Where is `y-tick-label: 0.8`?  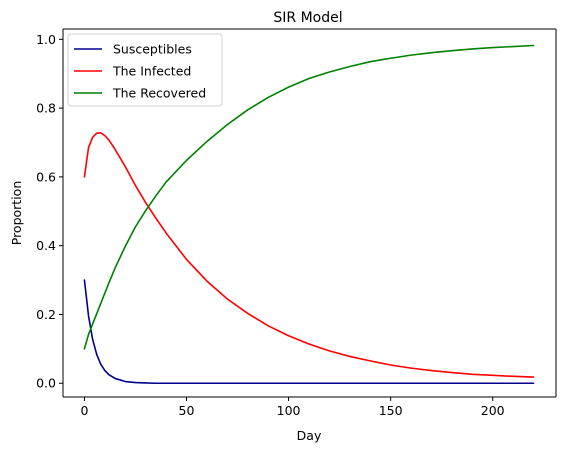 y-tick-label: 0.8 is located at coordinates (46, 108).